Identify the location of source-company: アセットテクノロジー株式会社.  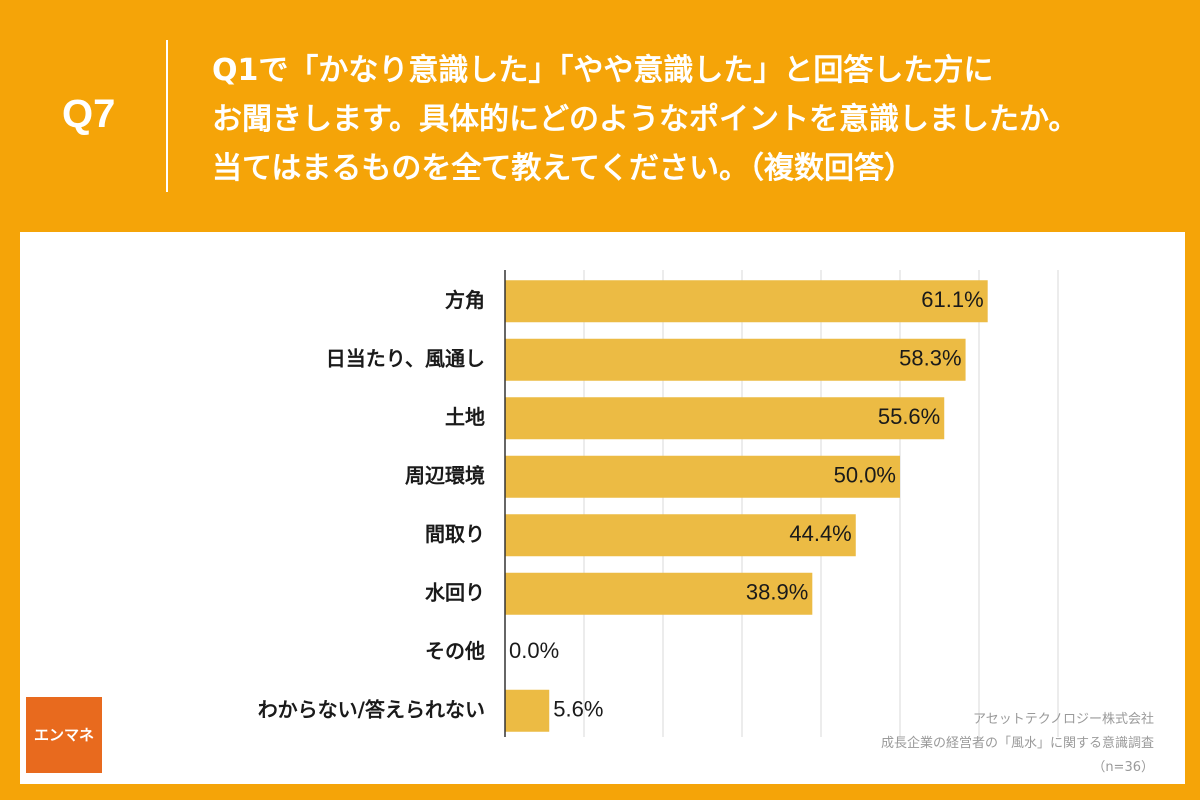
(1063, 719).